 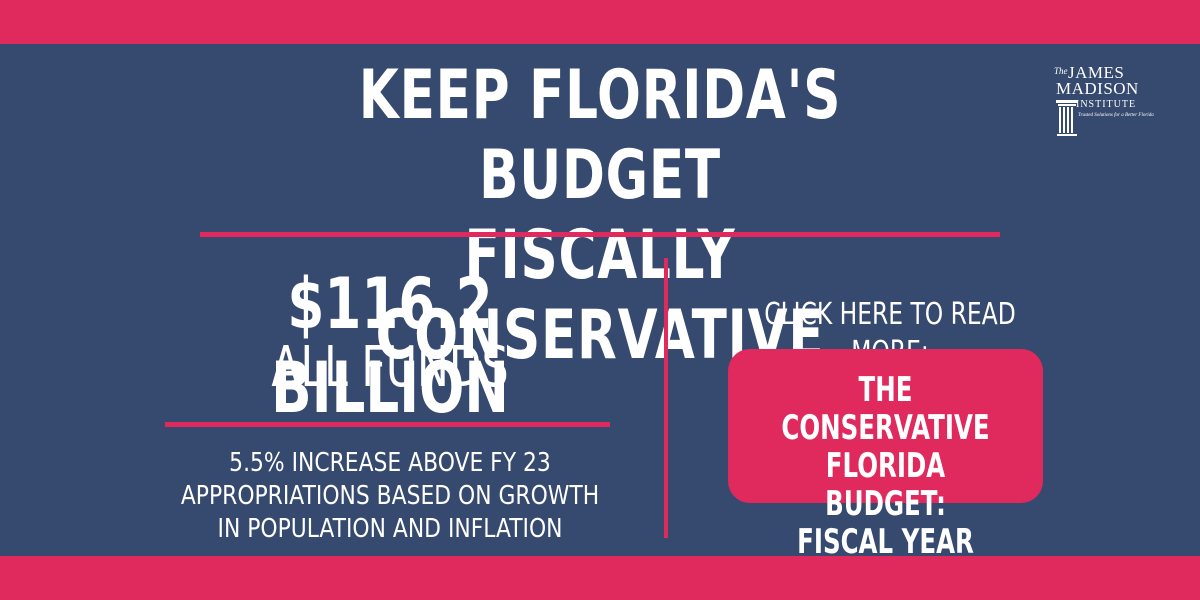 What do you see at coordinates (1097, 88) in the screenshot?
I see `logo-madison-text: MADISON` at bounding box center [1097, 88].